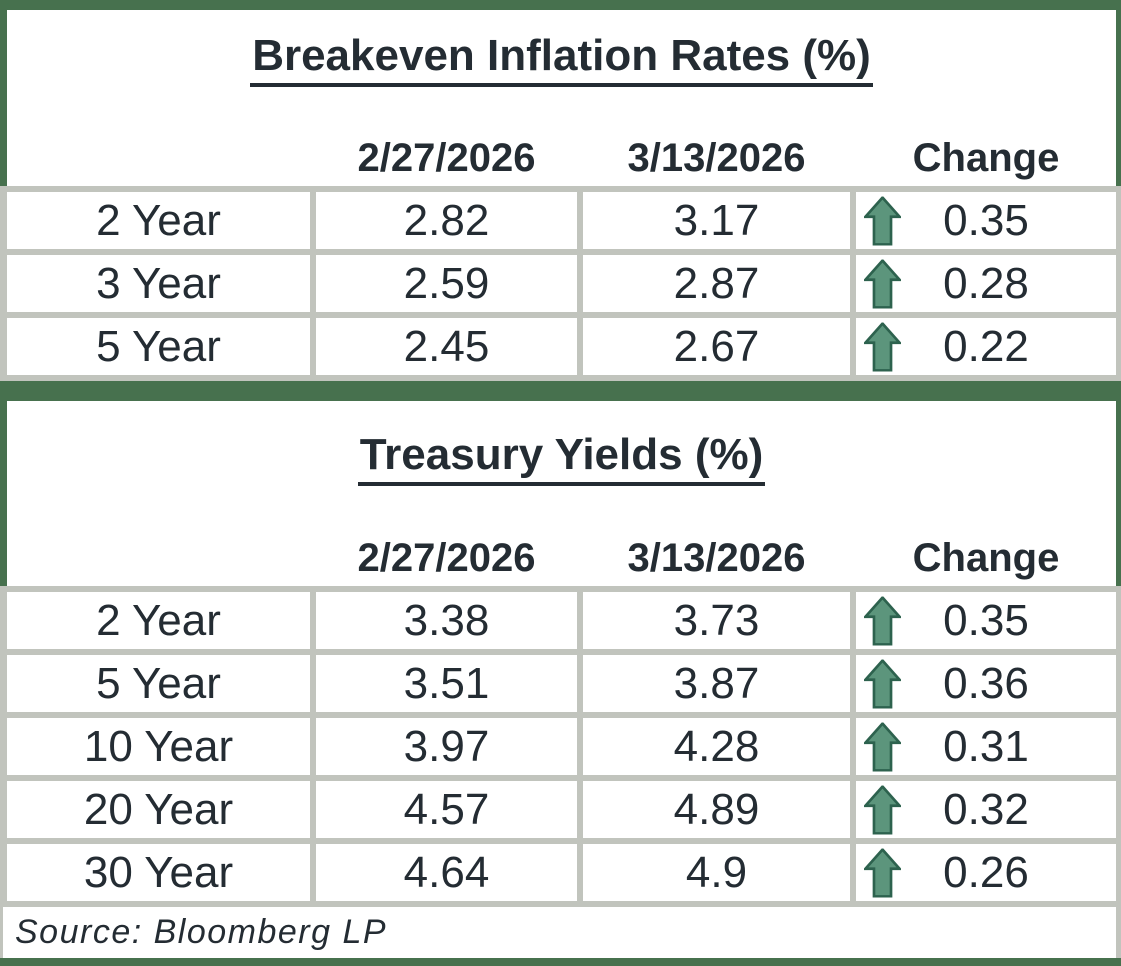 The width and height of the screenshot is (1121, 966). What do you see at coordinates (446, 346) in the screenshot?
I see `value-cell-date-1: 2.45` at bounding box center [446, 346].